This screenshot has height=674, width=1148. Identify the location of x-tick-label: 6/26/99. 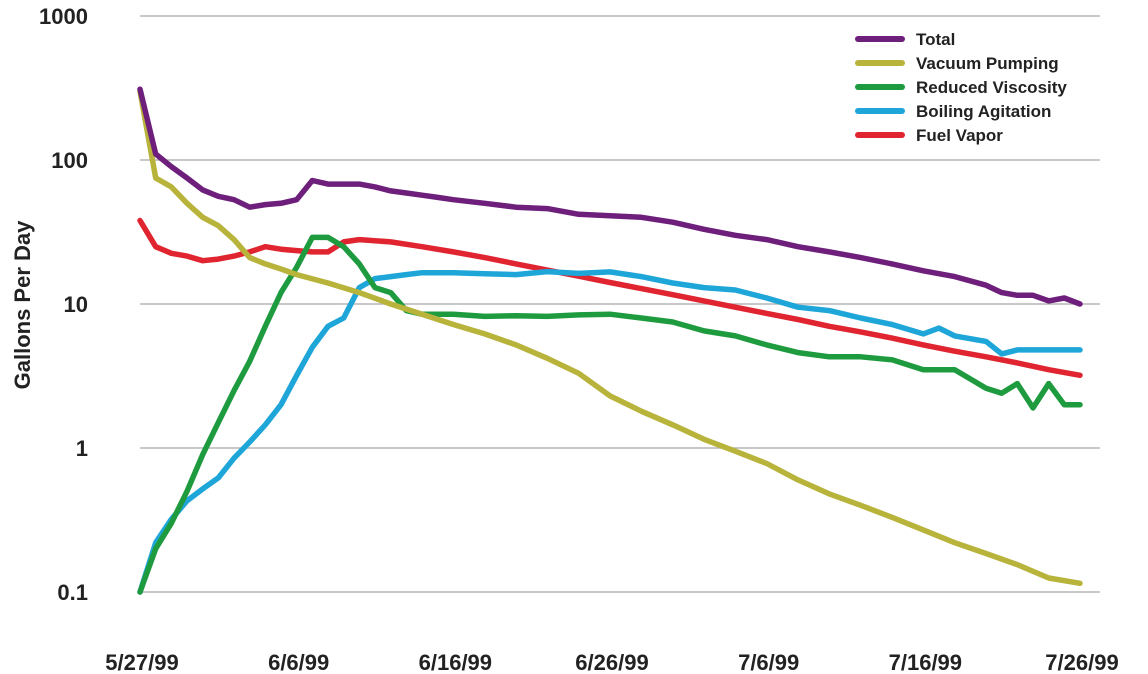
(611, 662).